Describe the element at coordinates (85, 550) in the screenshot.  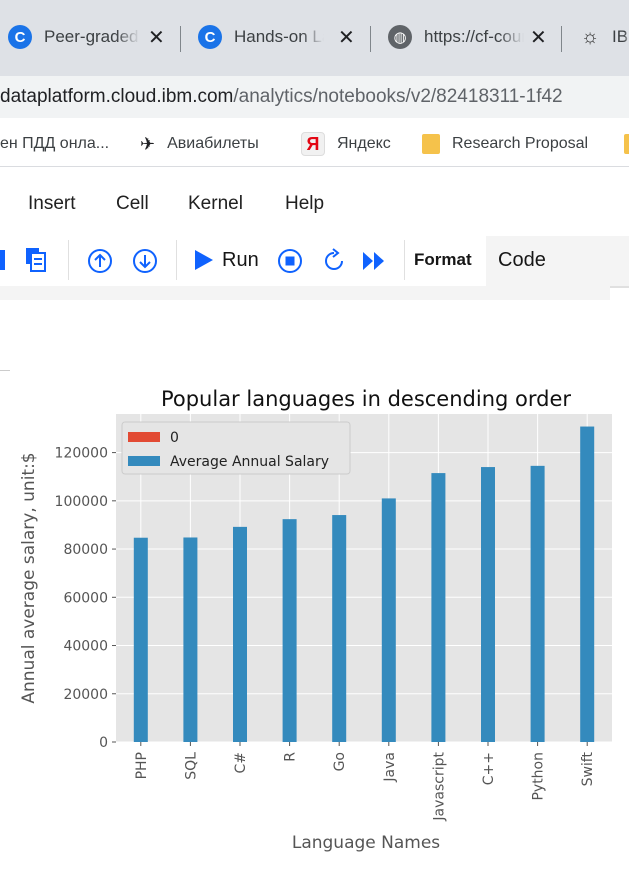
I see `y-tick-label: 80000` at that location.